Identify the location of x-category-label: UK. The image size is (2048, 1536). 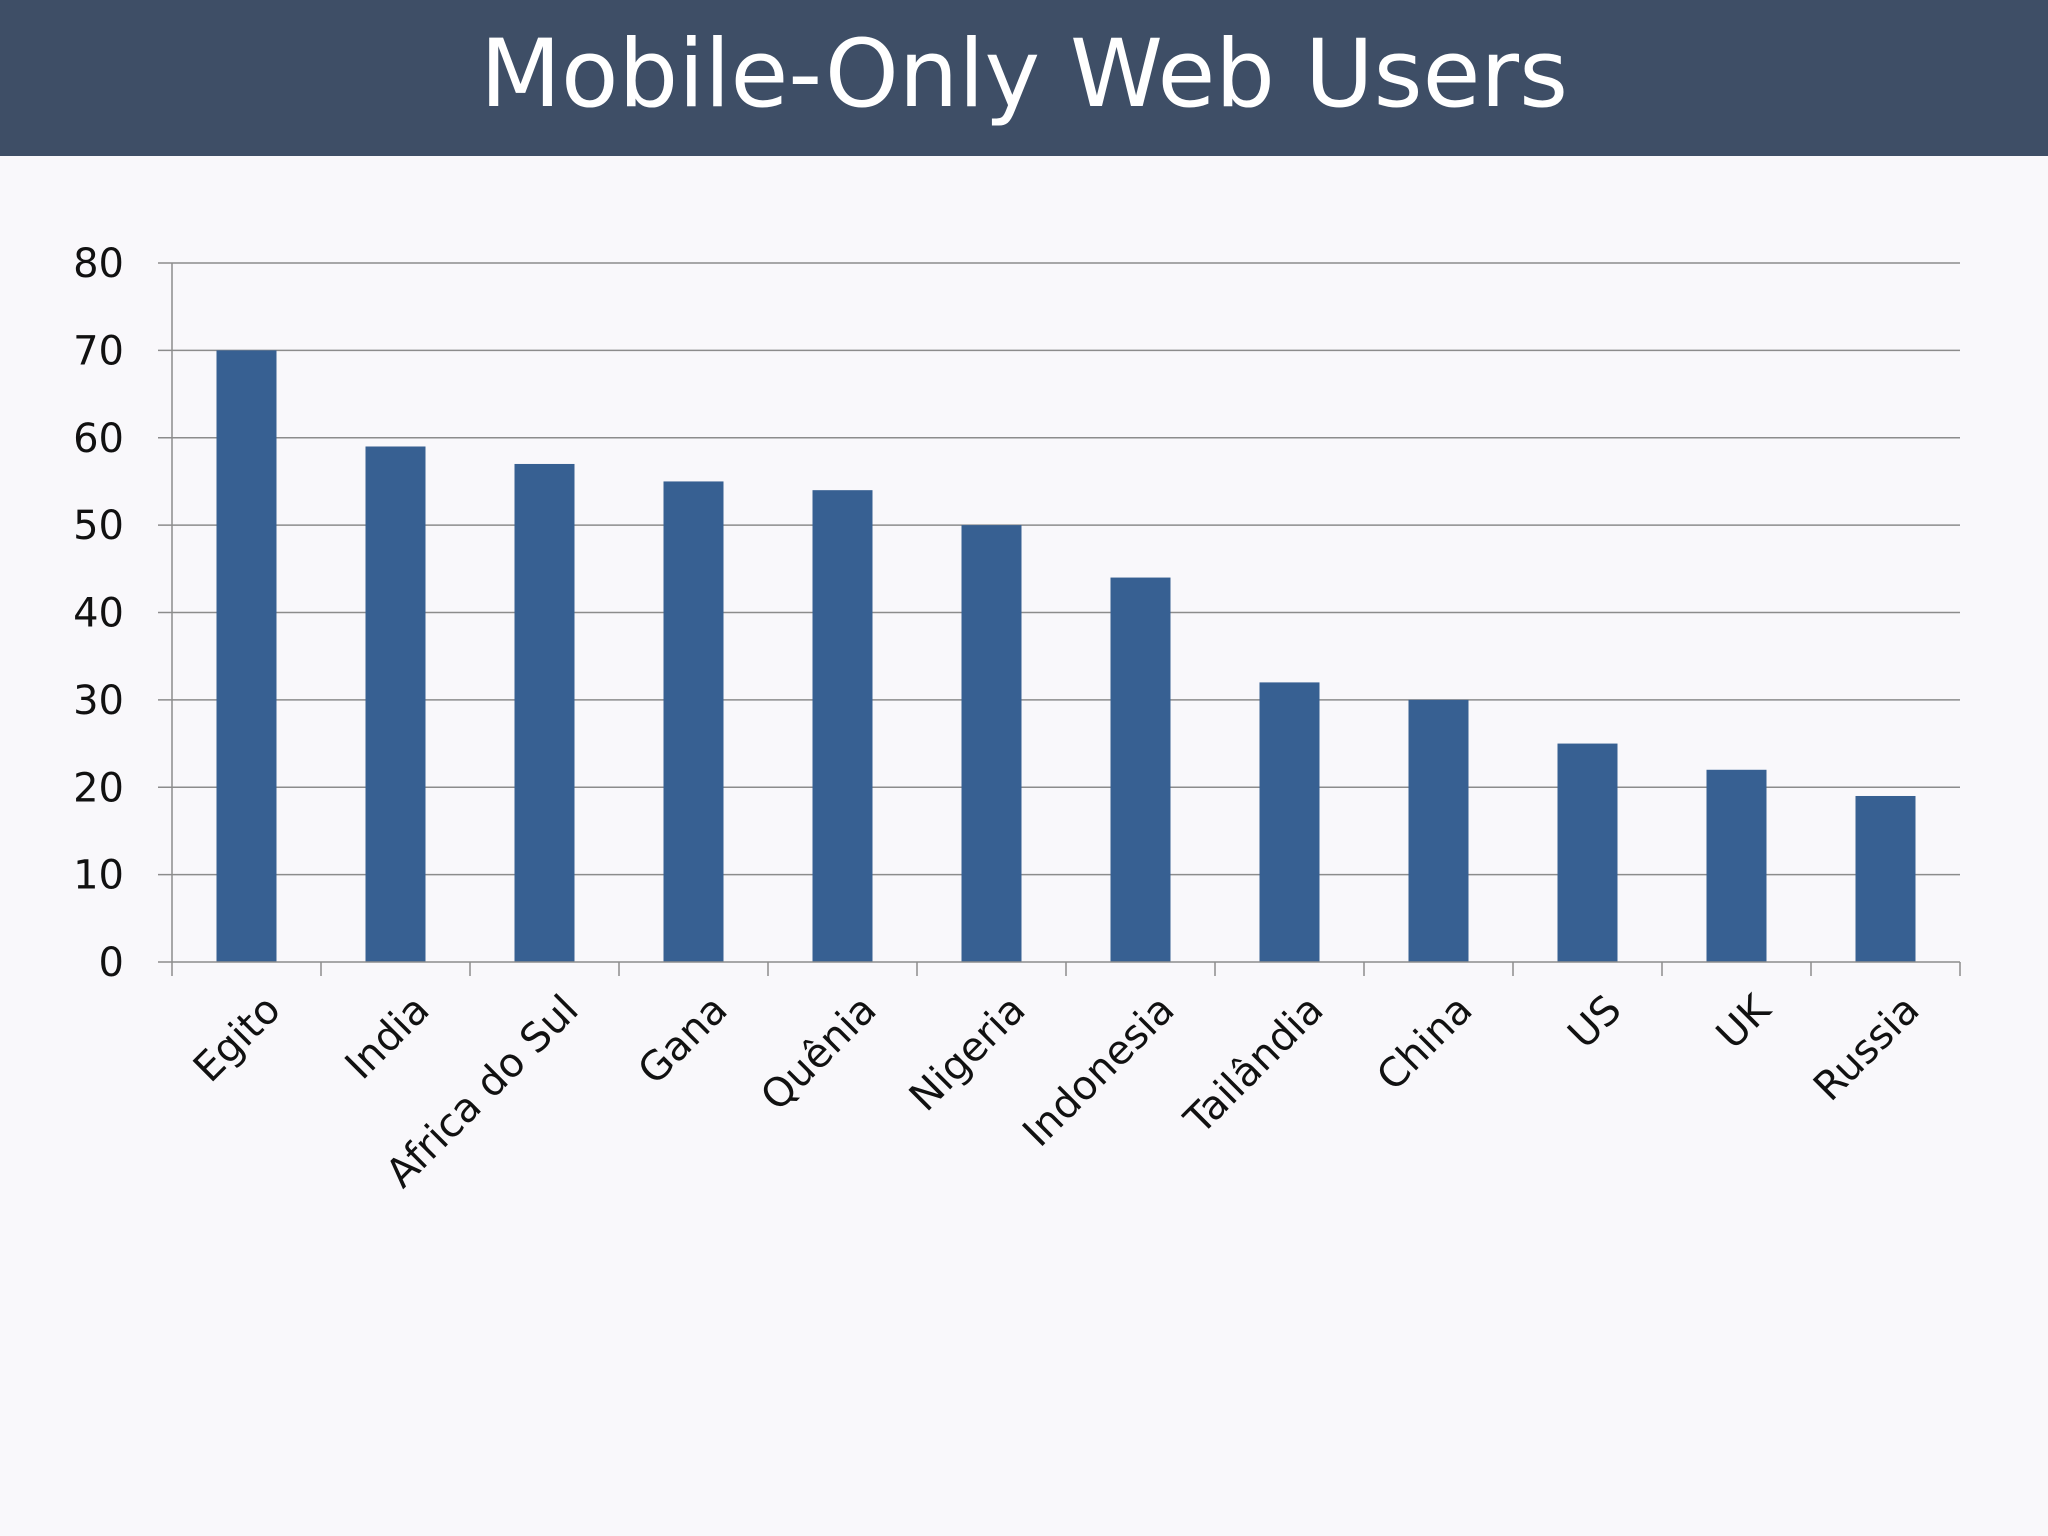
(1744, 1021).